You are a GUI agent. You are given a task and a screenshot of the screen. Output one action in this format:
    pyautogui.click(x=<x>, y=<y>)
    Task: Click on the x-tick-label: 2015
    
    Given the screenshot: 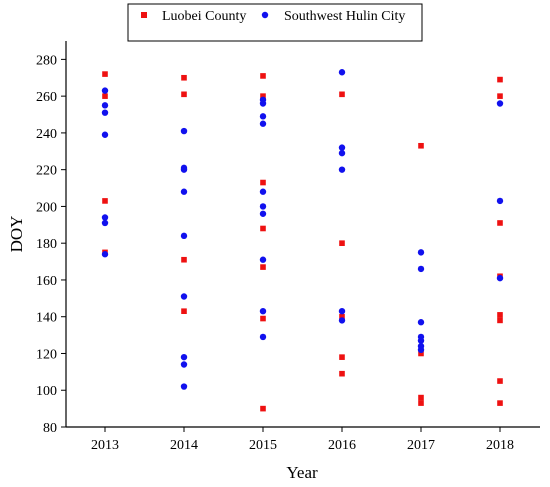 What is the action you would take?
    pyautogui.click(x=263, y=445)
    